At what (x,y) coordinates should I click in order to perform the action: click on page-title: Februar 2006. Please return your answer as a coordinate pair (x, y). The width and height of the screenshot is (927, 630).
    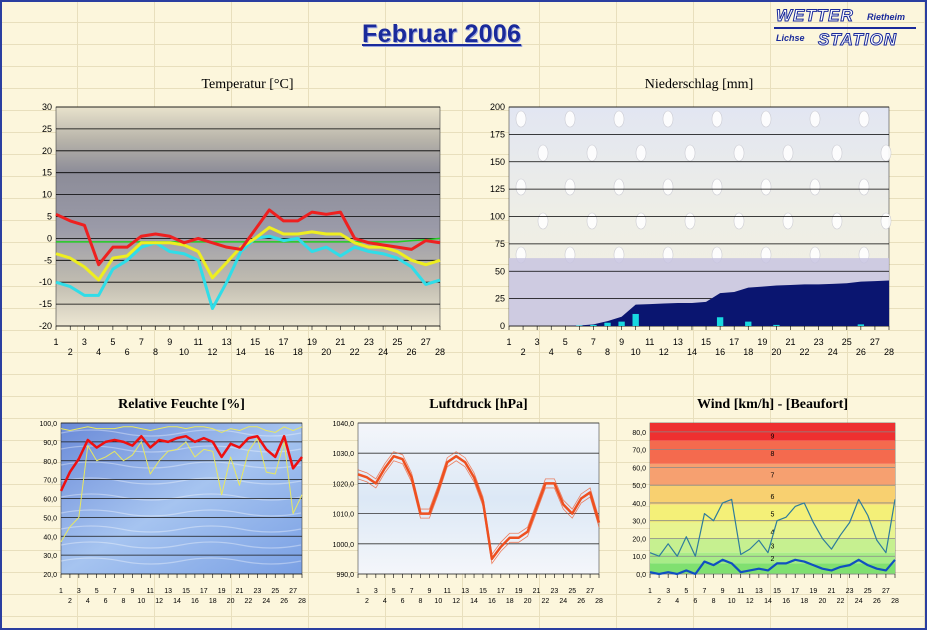
    Looking at the image, I should click on (442, 34).